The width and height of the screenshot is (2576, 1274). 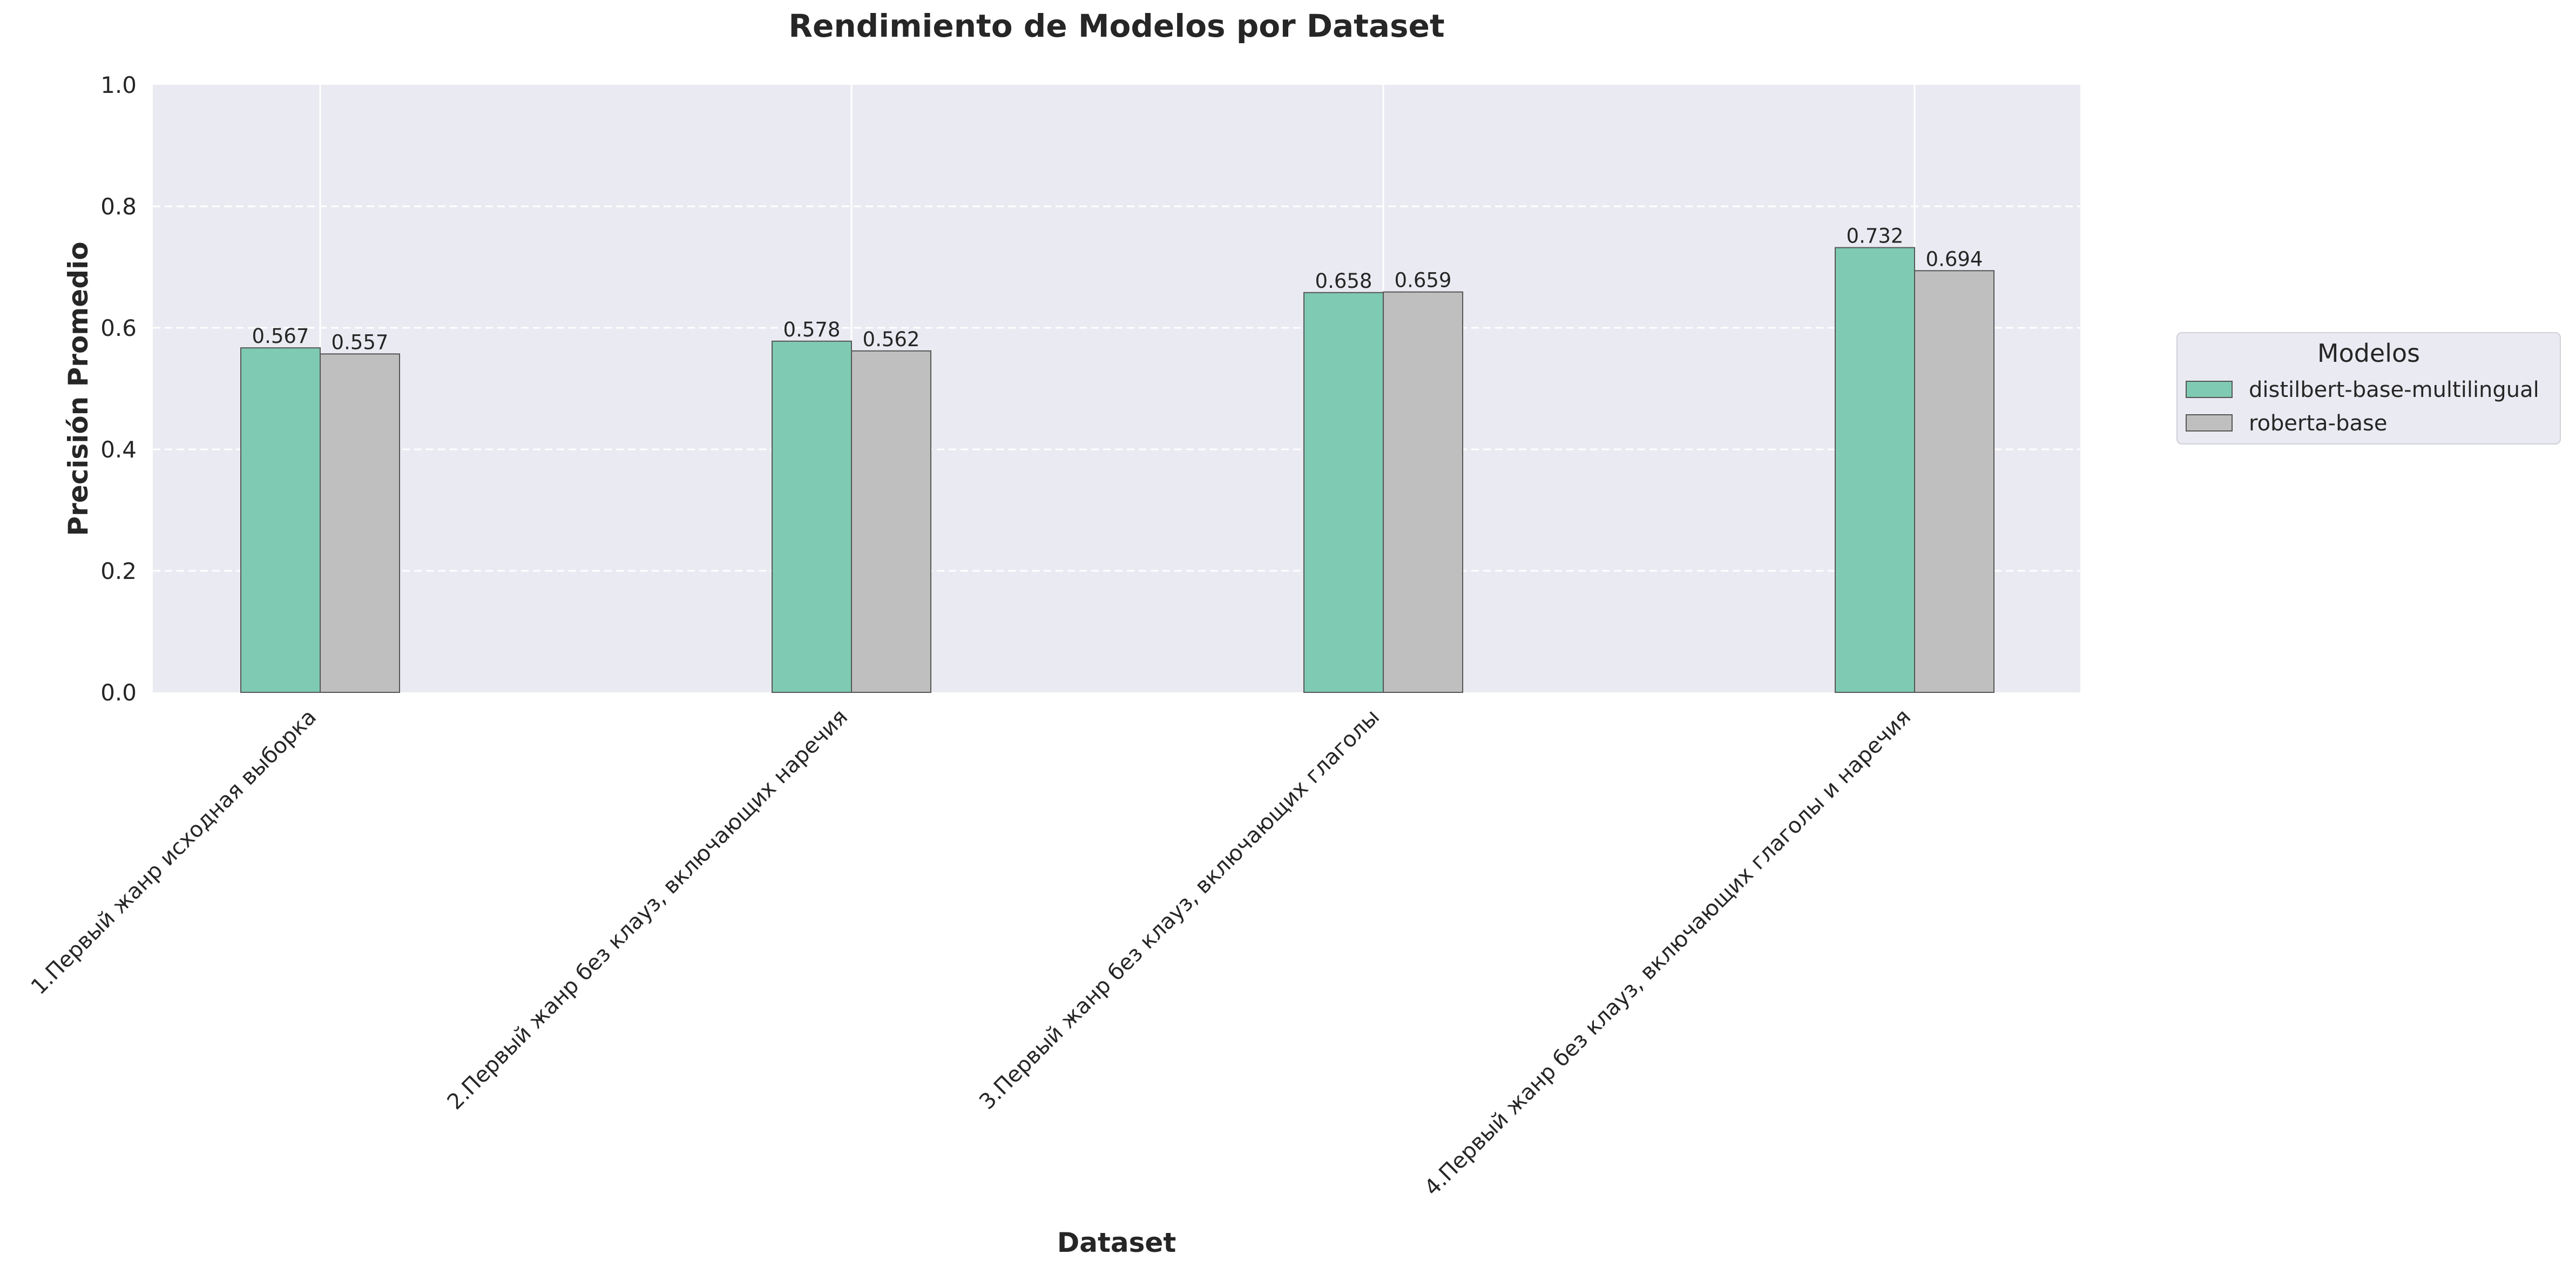 I want to click on bar-value-label: 0.567, so click(x=280, y=336).